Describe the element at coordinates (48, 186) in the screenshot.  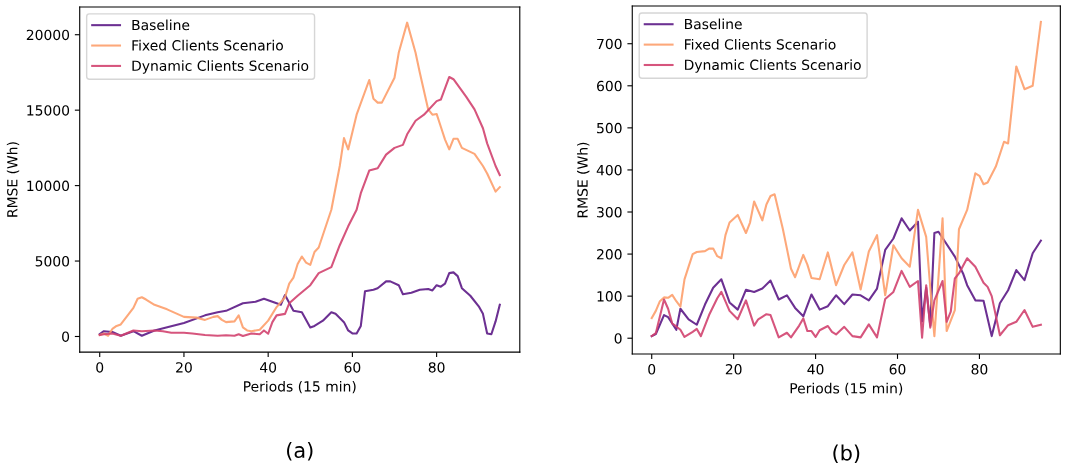
I see `y-tick-label: 10000` at that location.